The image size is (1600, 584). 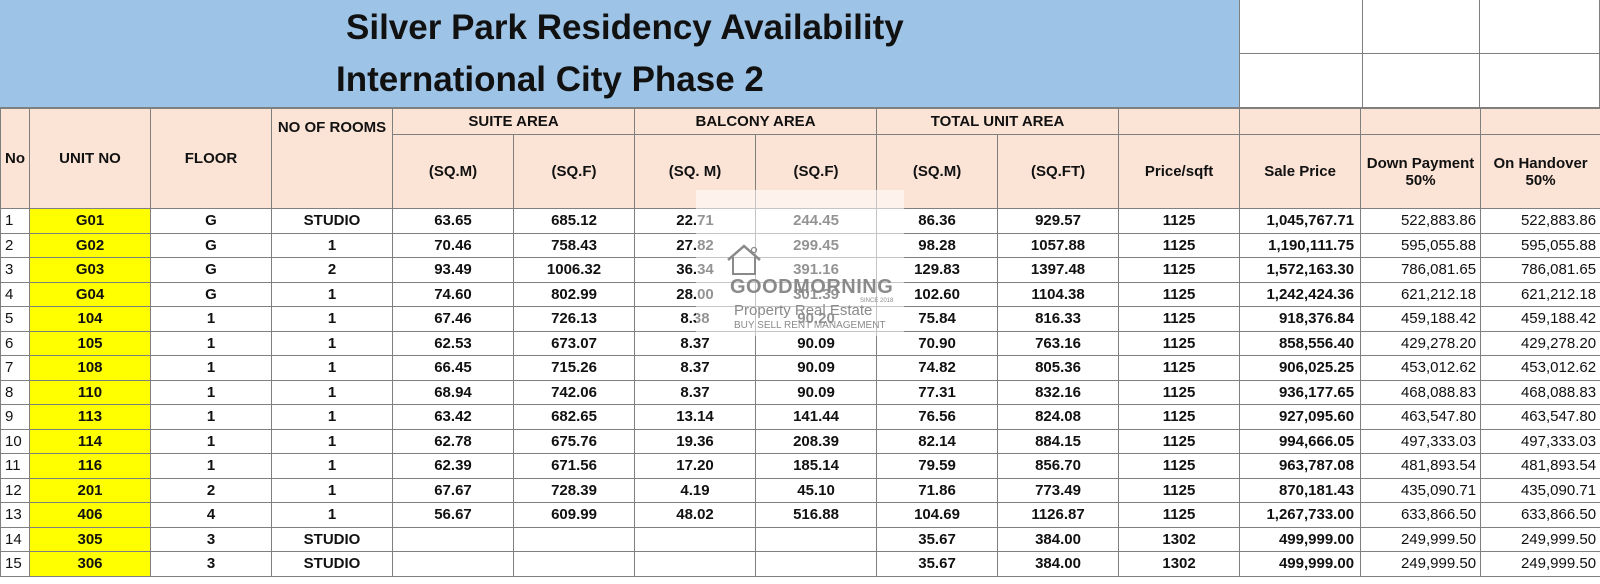 What do you see at coordinates (574, 368) in the screenshot?
I see `cell-suite-sqf: 715.26` at bounding box center [574, 368].